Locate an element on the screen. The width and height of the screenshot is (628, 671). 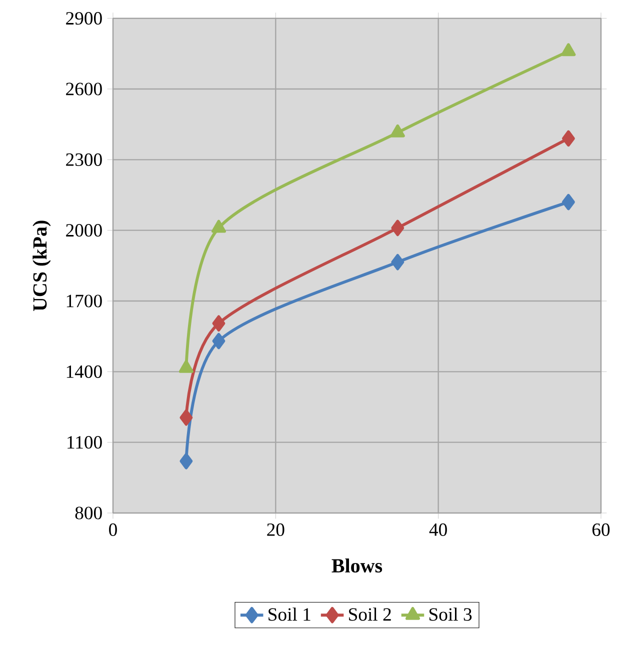
y-tick-label: 1100 is located at coordinates (85, 442).